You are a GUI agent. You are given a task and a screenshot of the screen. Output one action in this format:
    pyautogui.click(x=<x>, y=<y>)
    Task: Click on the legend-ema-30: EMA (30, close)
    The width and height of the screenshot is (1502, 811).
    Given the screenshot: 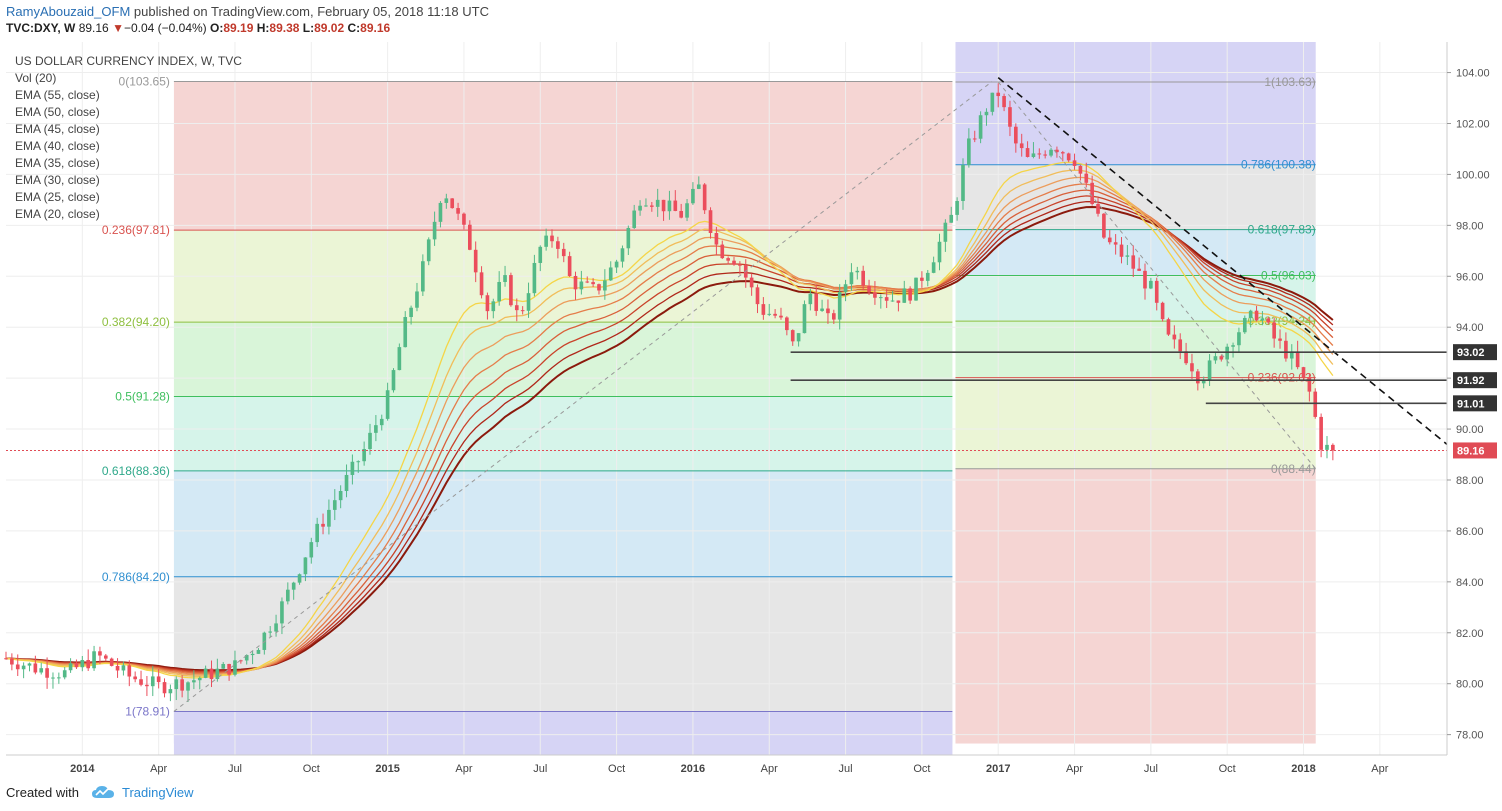 What is the action you would take?
    pyautogui.click(x=57, y=180)
    